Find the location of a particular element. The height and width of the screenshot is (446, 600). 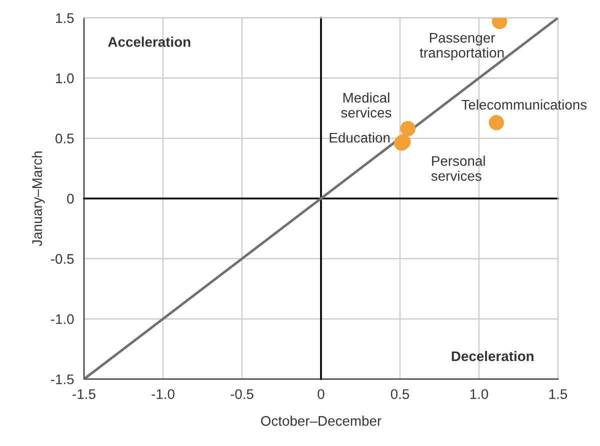

y-axis-title: January–March is located at coordinates (38, 199).